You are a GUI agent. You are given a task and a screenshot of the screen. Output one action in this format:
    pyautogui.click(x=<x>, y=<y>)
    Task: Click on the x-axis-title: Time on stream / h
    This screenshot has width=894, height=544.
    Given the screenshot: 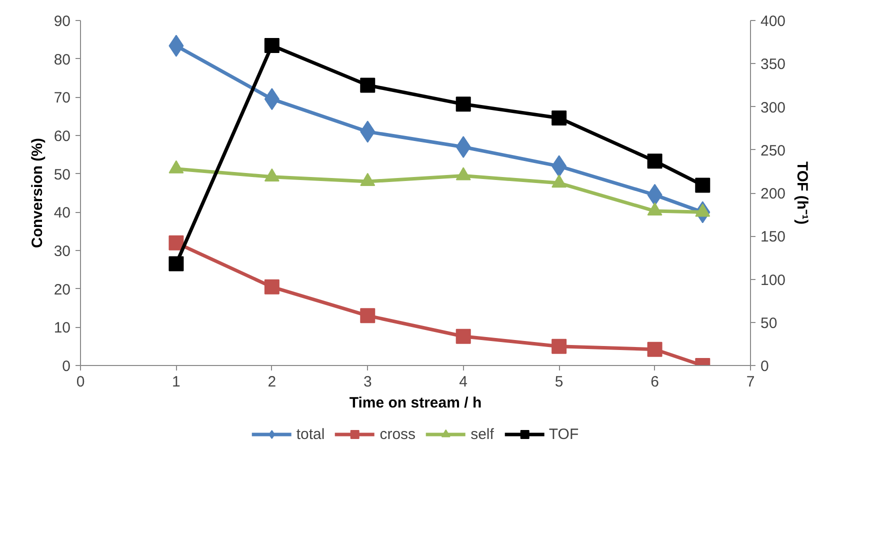 What is the action you would take?
    pyautogui.click(x=415, y=403)
    